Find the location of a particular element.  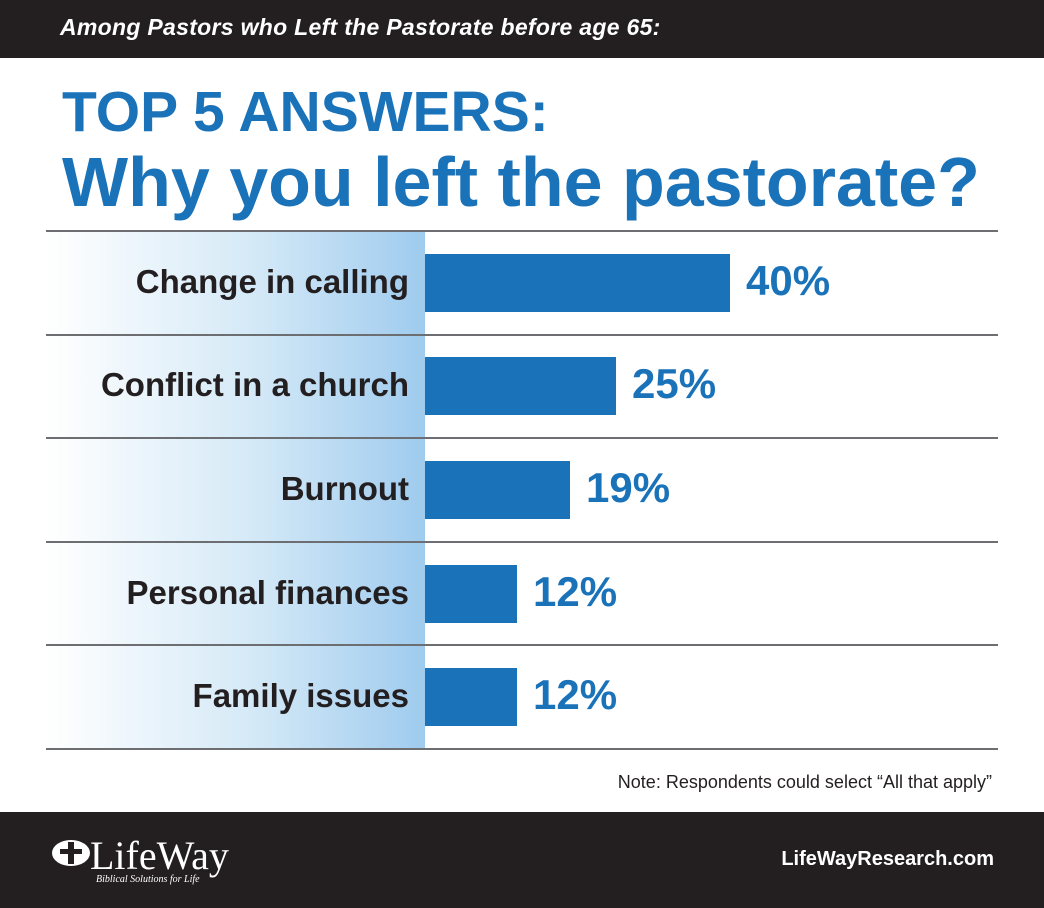

chart-title-line1: TOP 5 ANSWERS: is located at coordinates (305, 112).